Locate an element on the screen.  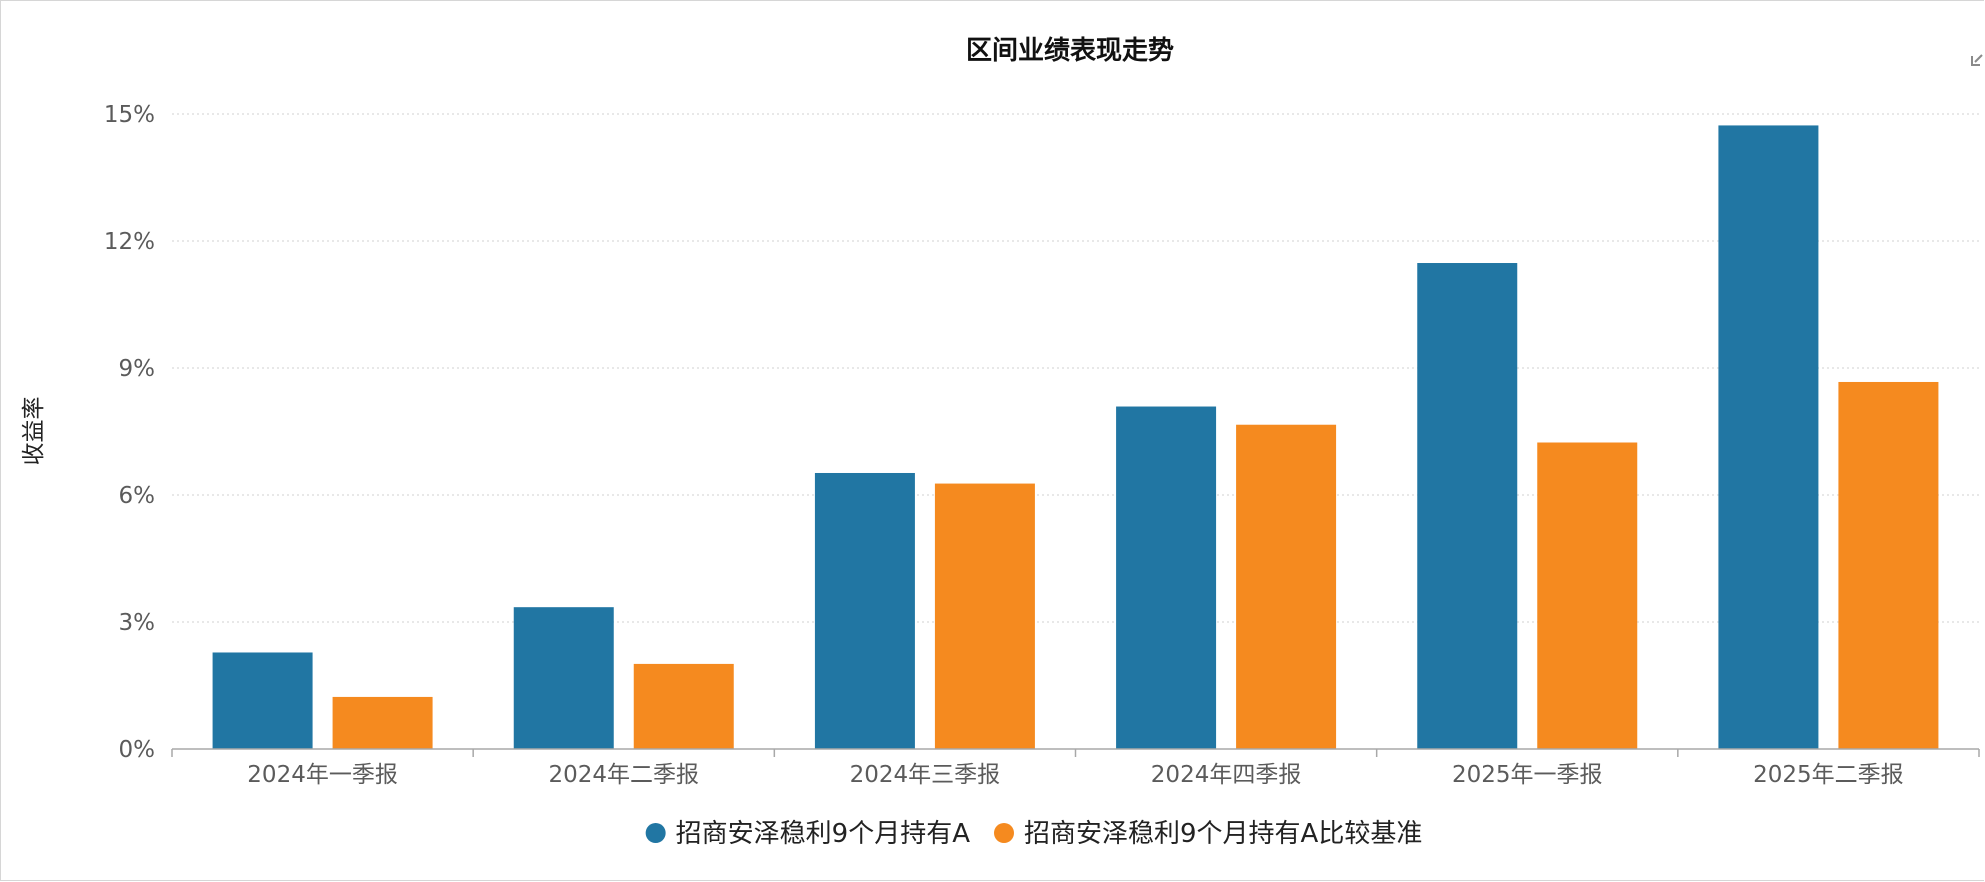
legend-item: 招商安泽稳利9个月持有A比较基准 is located at coordinates (1208, 834).